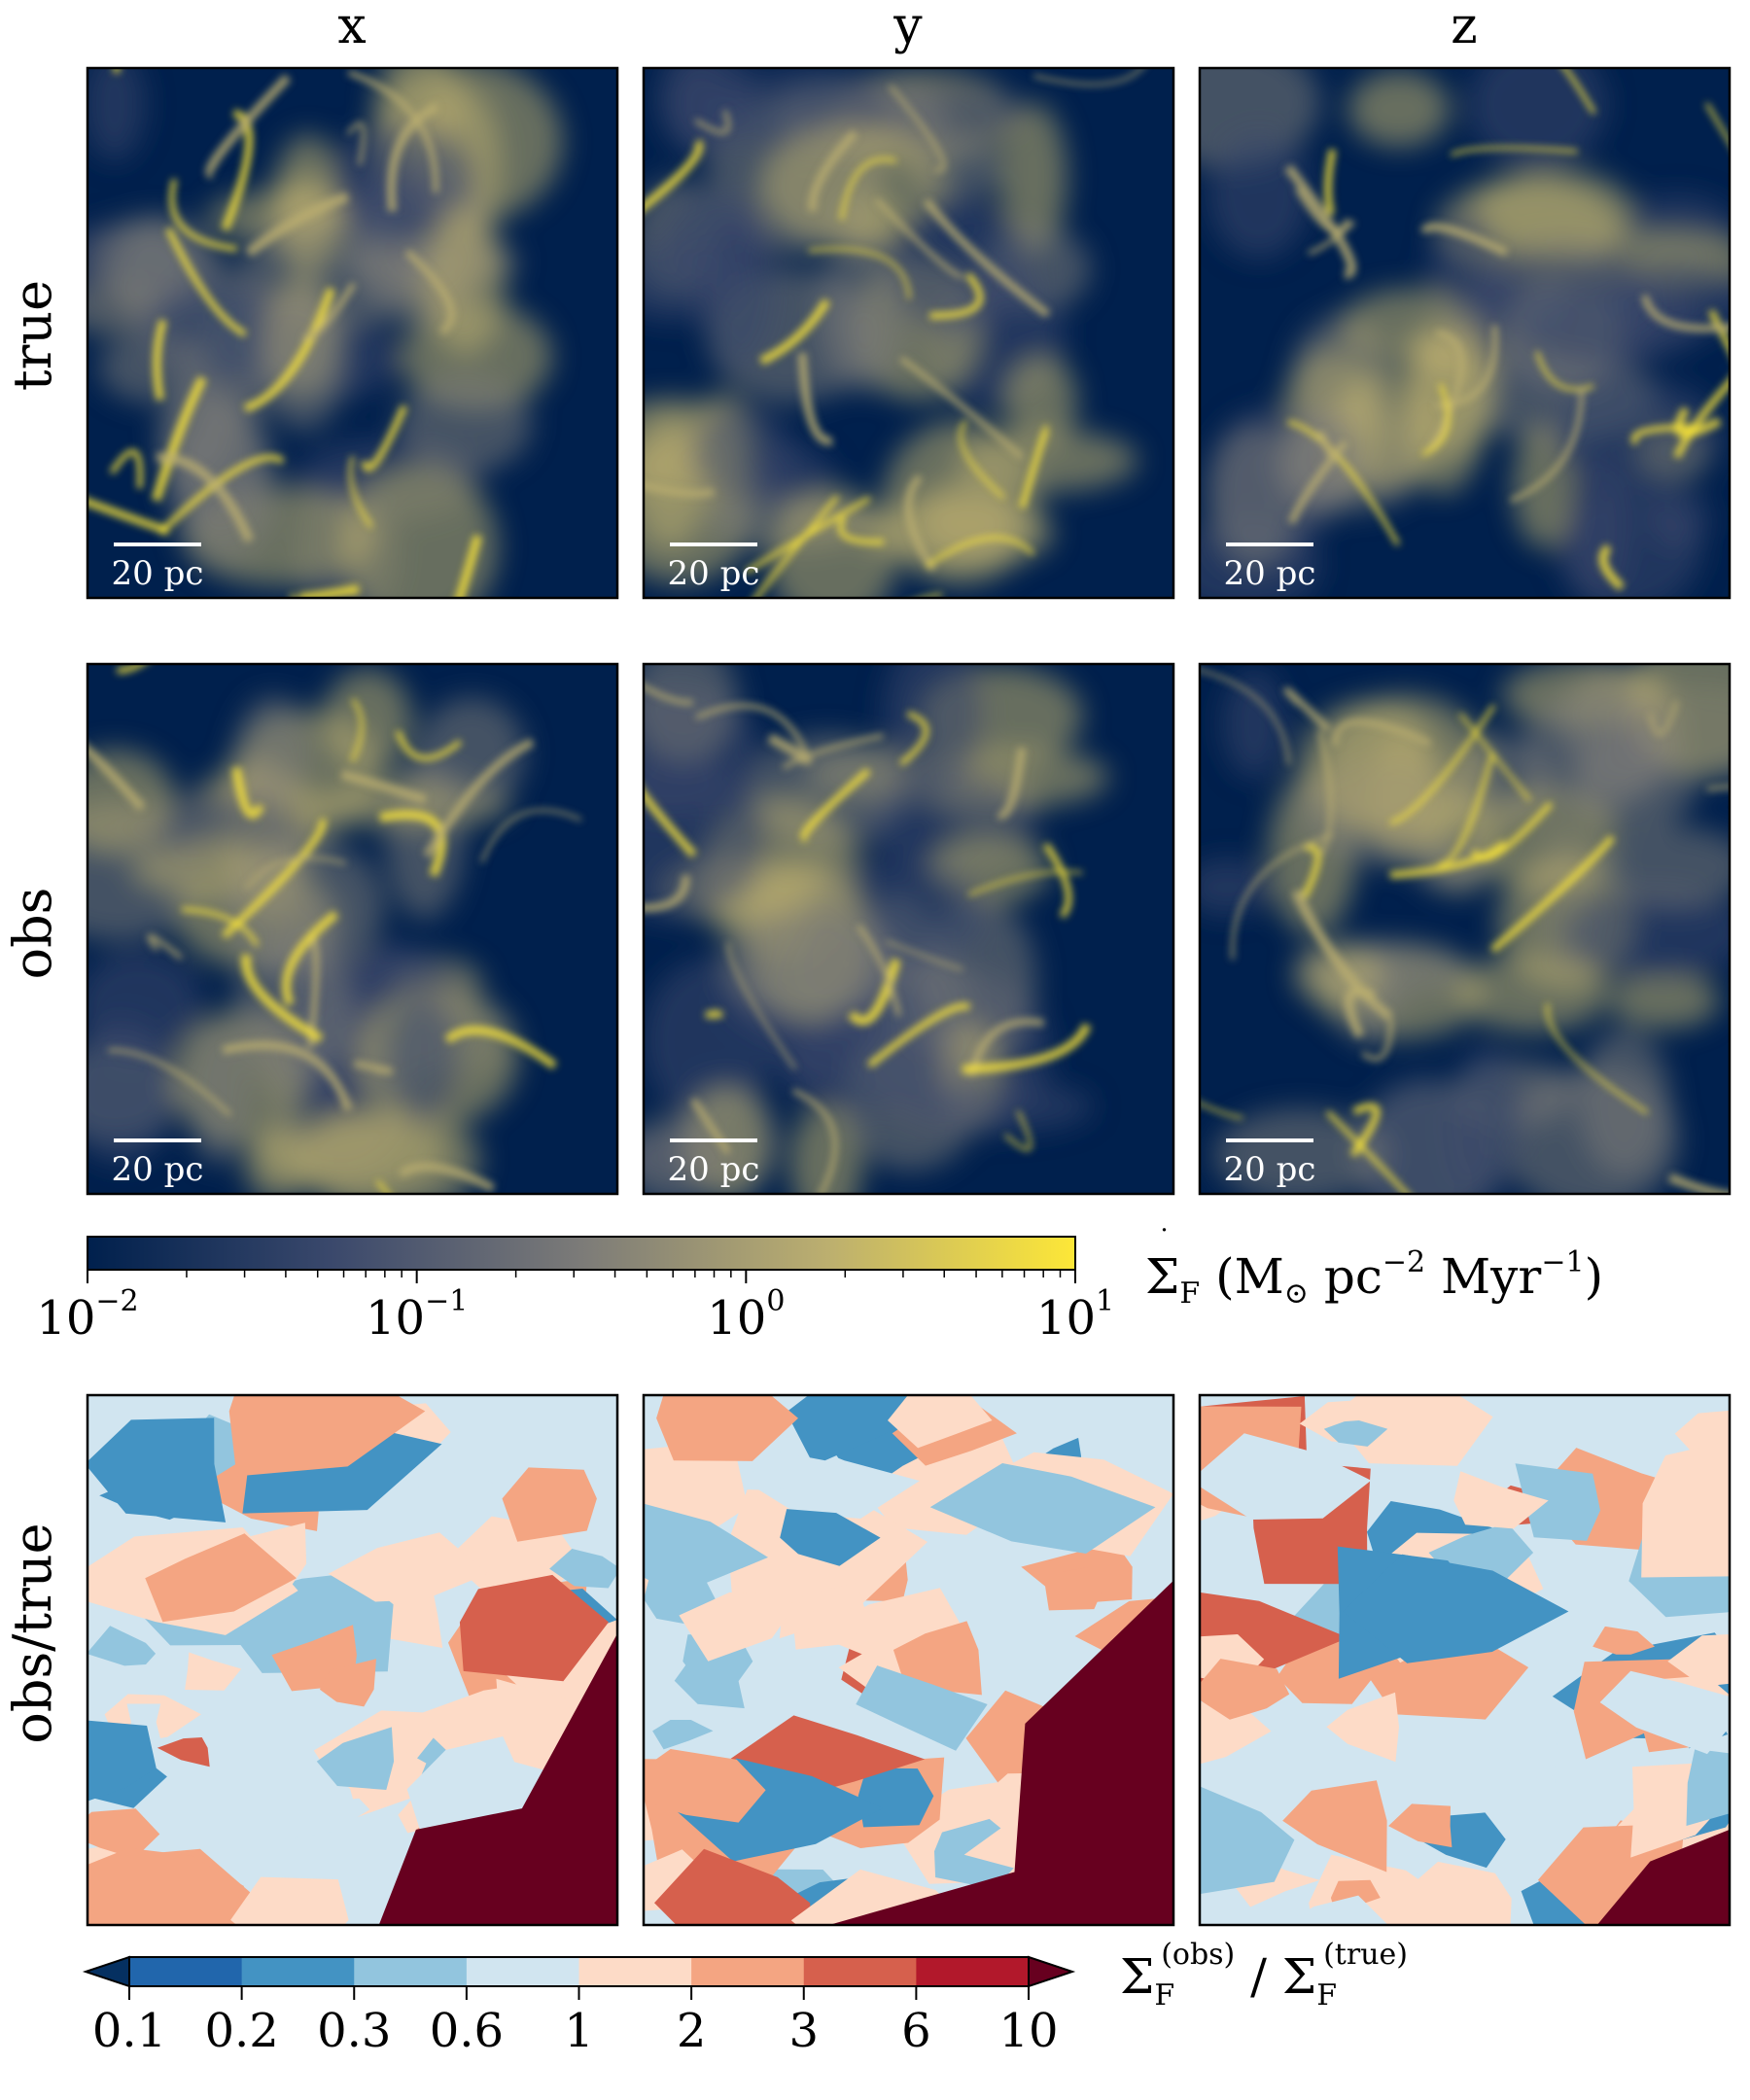 Image resolution: width=1750 pixels, height=2100 pixels. I want to click on row-title-ratio: obs/true, so click(32, 1632).